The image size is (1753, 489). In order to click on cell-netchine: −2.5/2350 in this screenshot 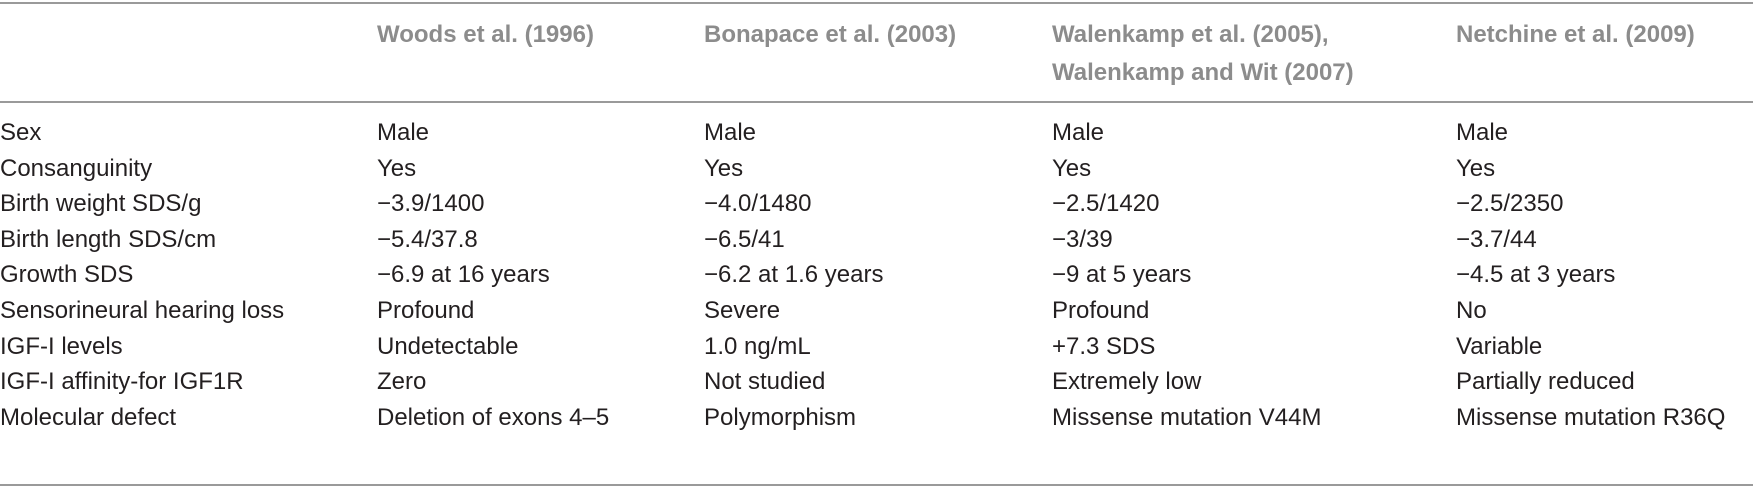, I will do `click(1510, 204)`.